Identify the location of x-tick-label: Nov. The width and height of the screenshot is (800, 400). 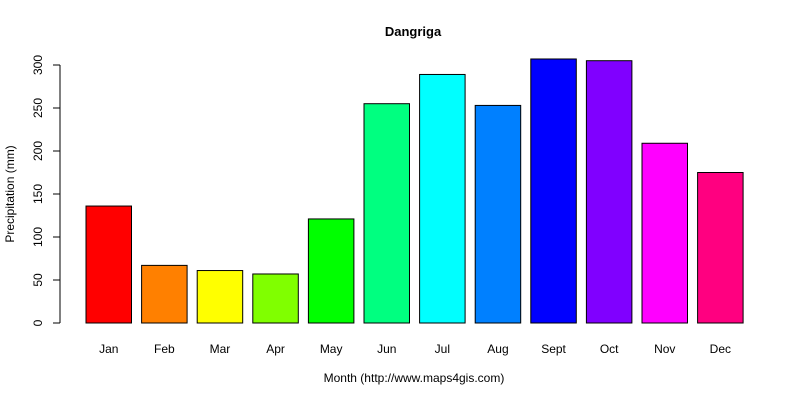
(664, 349).